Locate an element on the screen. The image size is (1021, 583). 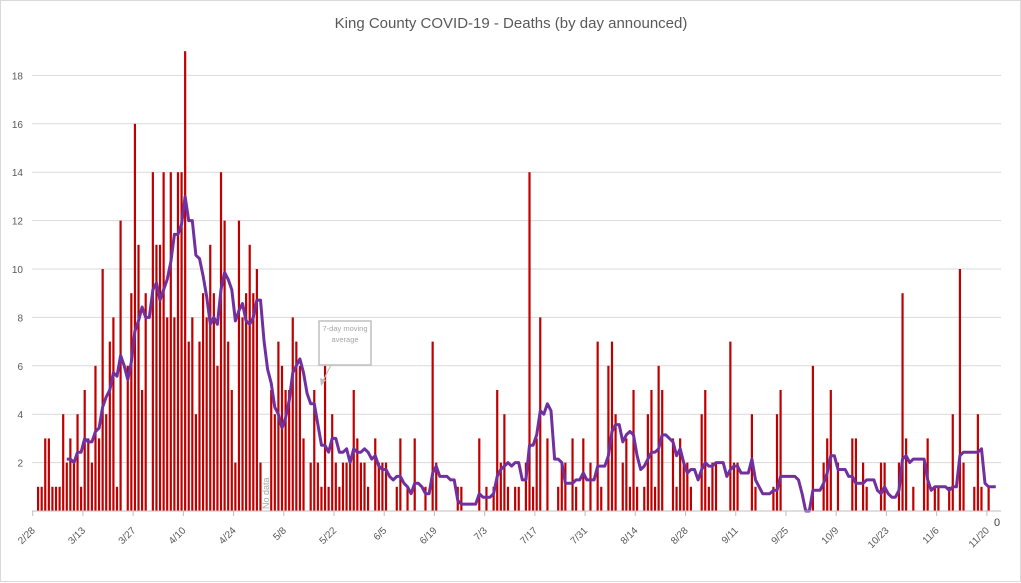
x-tick-label: 7/31 is located at coordinates (580, 536).